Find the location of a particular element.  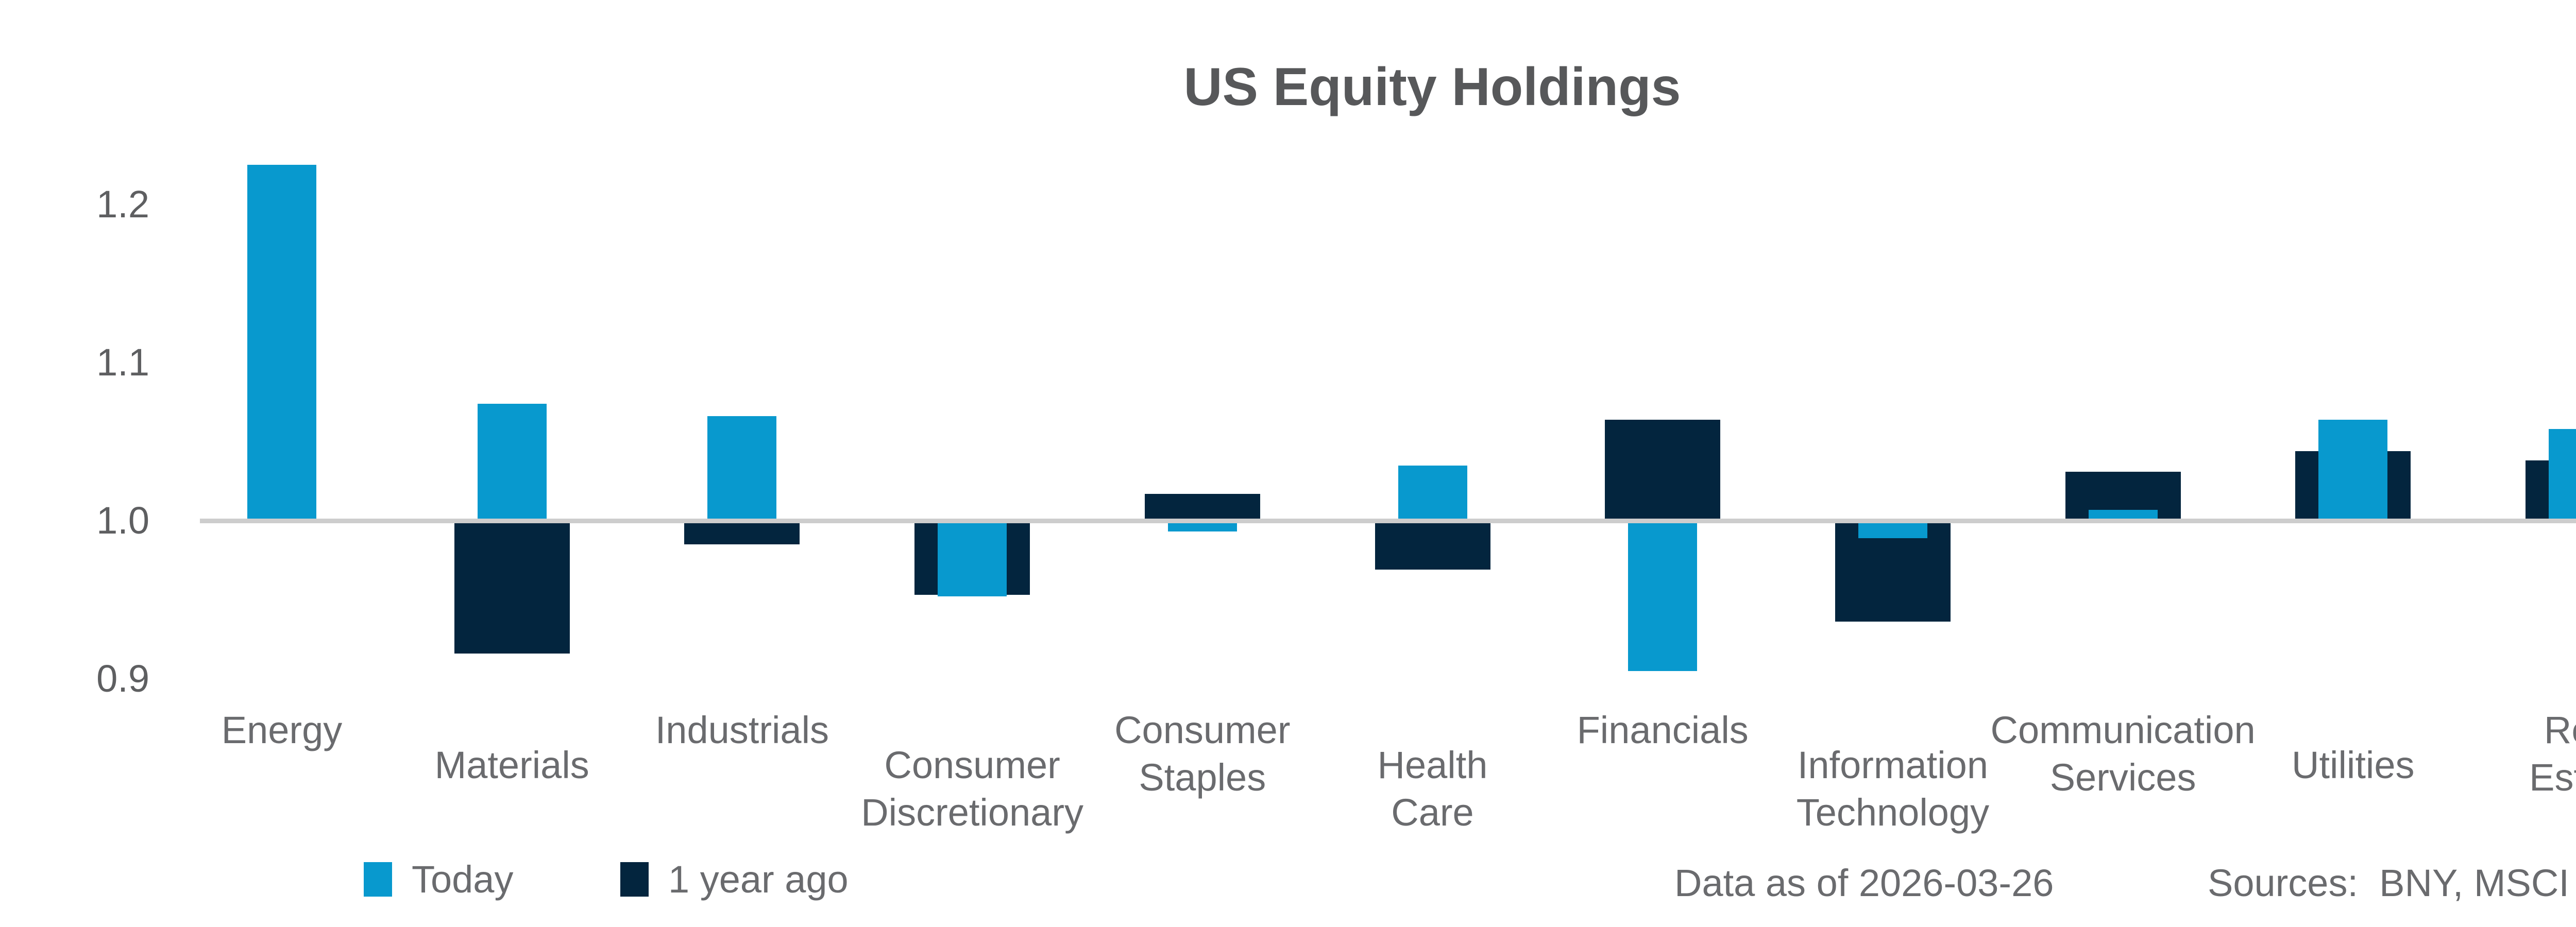

bar-year-ago-health-care is located at coordinates (1432, 546).